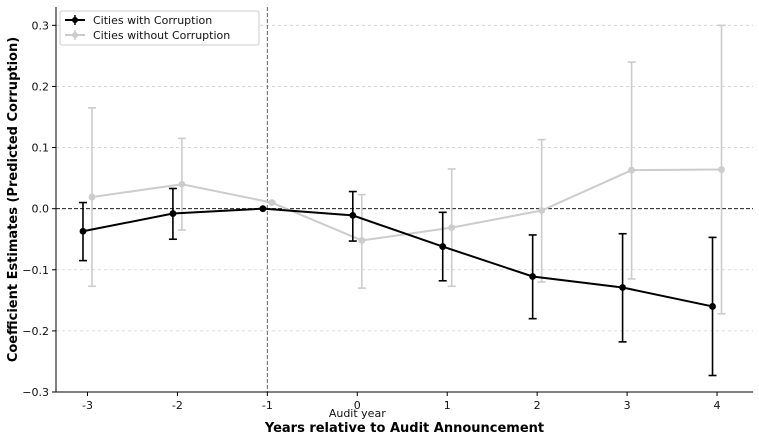  I want to click on x-tick-label: 2, so click(537, 405).